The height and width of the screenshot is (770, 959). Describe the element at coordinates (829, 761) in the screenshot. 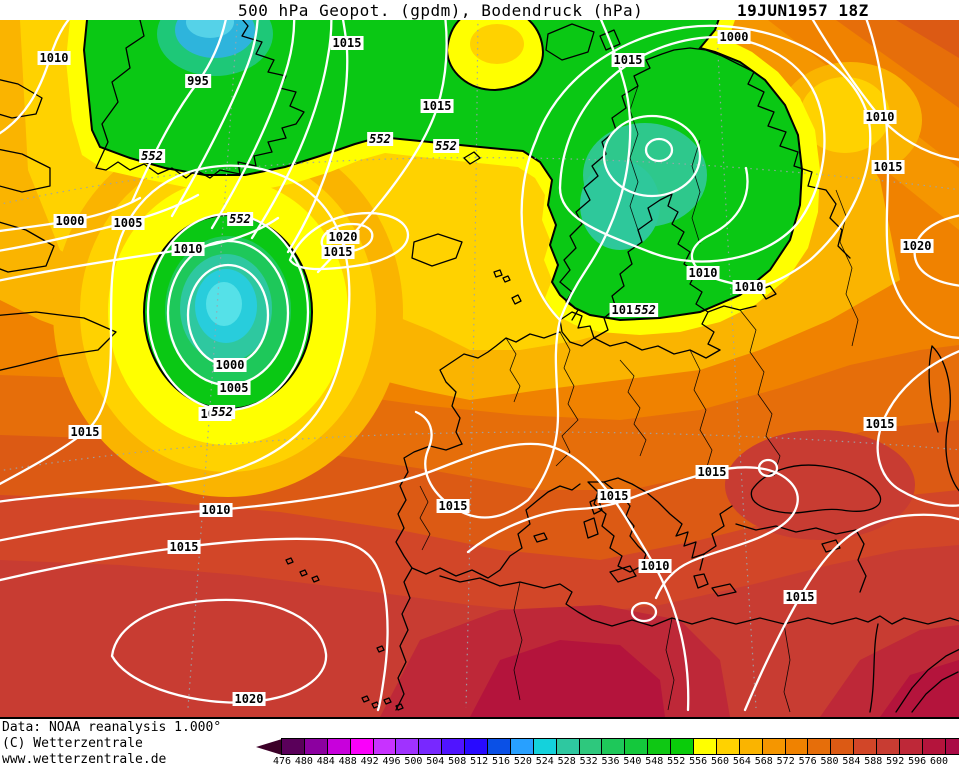

I see `legend-tick-label: 580` at that location.